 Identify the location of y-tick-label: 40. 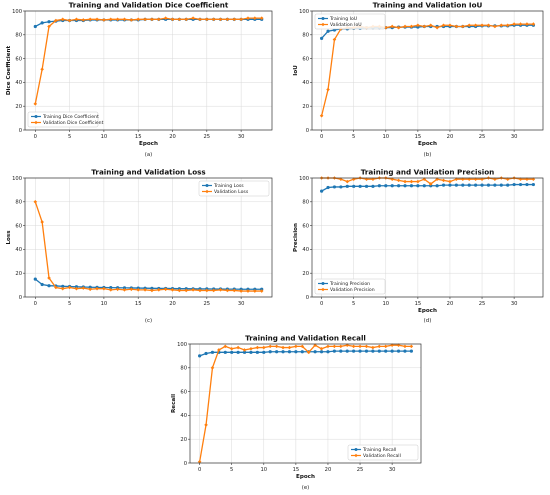
(18, 83).